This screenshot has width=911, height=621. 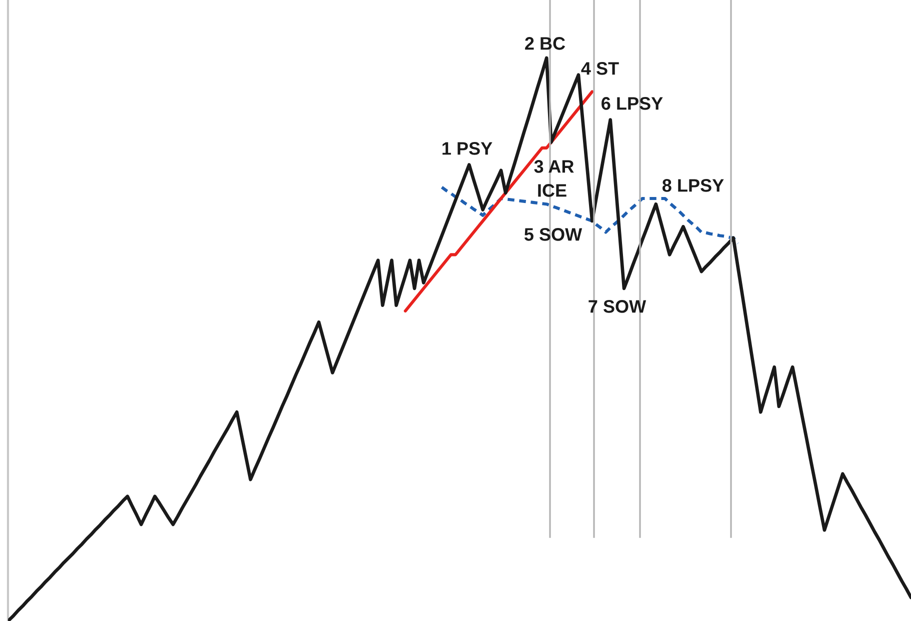 I want to click on annotation: 5 SOW, so click(x=553, y=234).